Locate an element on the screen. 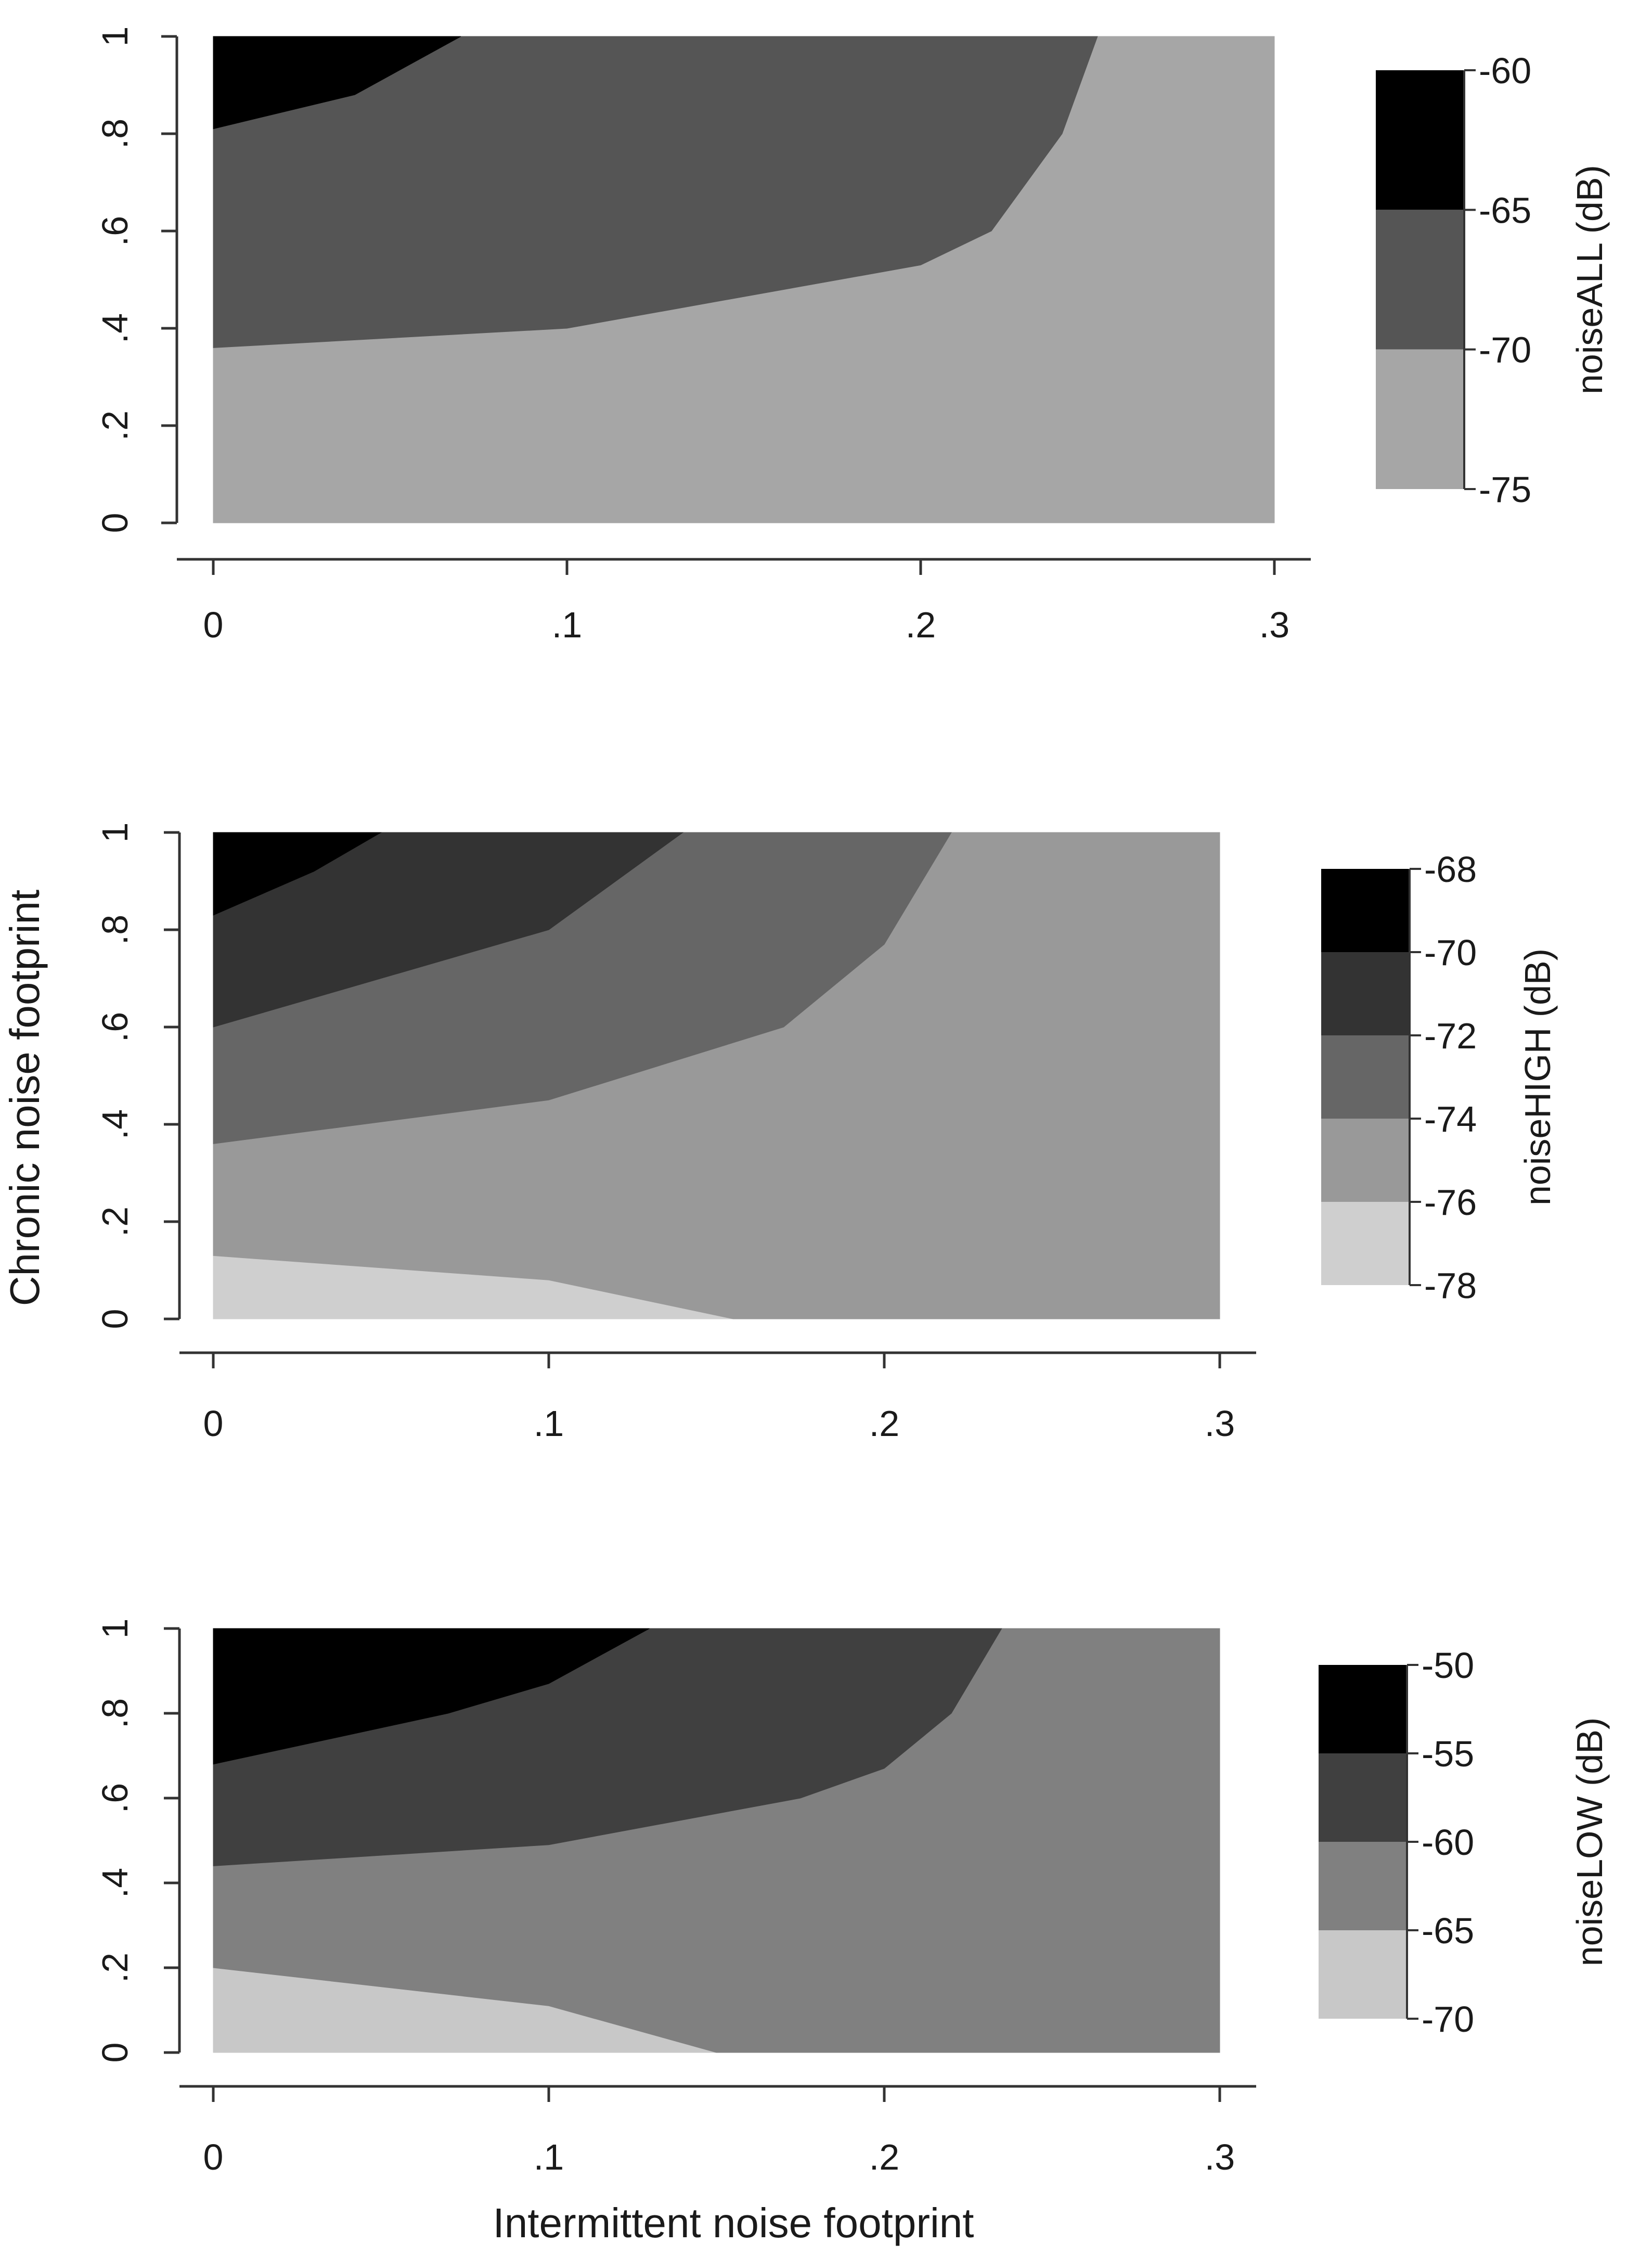 The height and width of the screenshot is (2257, 1652). legend-tick-label: -72 is located at coordinates (1450, 1036).